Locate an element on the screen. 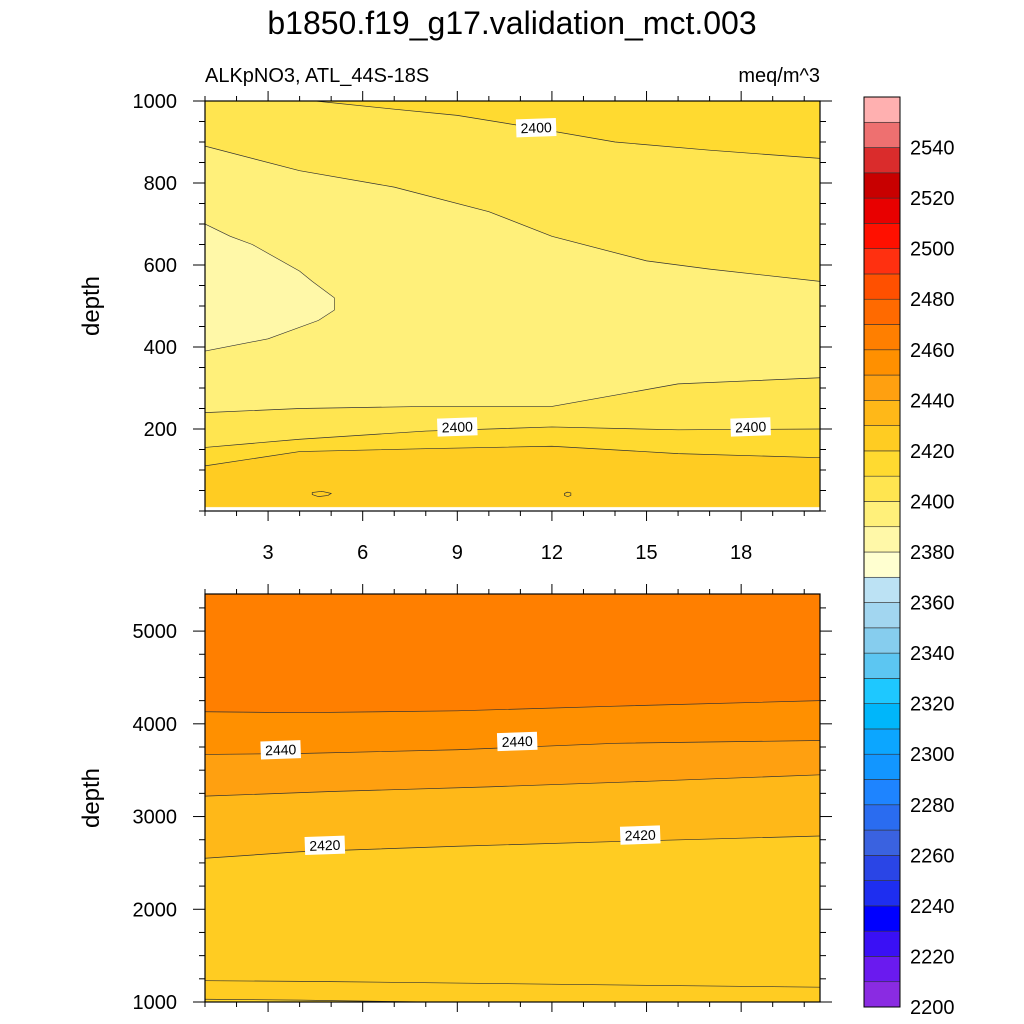 This screenshot has width=1024, height=1024. y-tick-label: 2000 is located at coordinates (155, 910).